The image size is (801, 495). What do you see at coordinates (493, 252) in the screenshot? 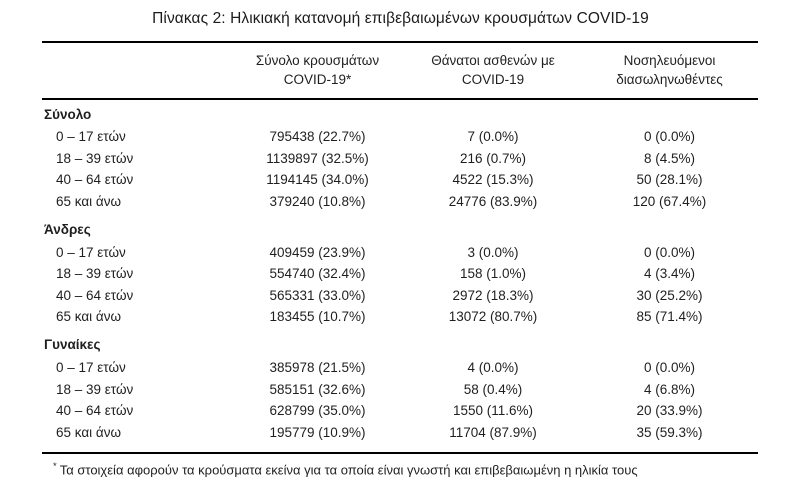
I see `deaths-cell: 3 (0.0%)` at bounding box center [493, 252].